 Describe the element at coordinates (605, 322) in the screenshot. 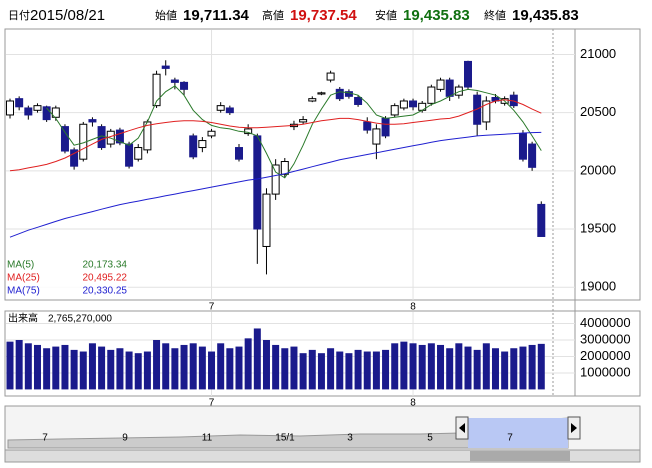

I see `y-tick-label: 4000000` at that location.